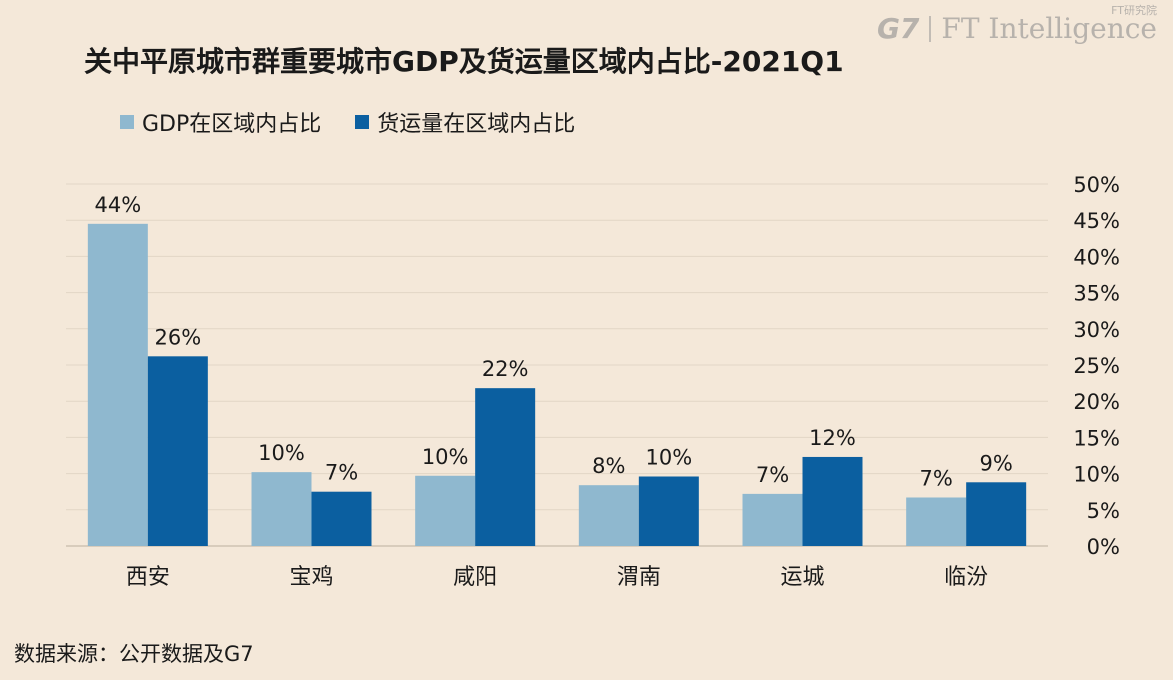  What do you see at coordinates (1096, 257) in the screenshot?
I see `y-tick-label: 40%` at bounding box center [1096, 257].